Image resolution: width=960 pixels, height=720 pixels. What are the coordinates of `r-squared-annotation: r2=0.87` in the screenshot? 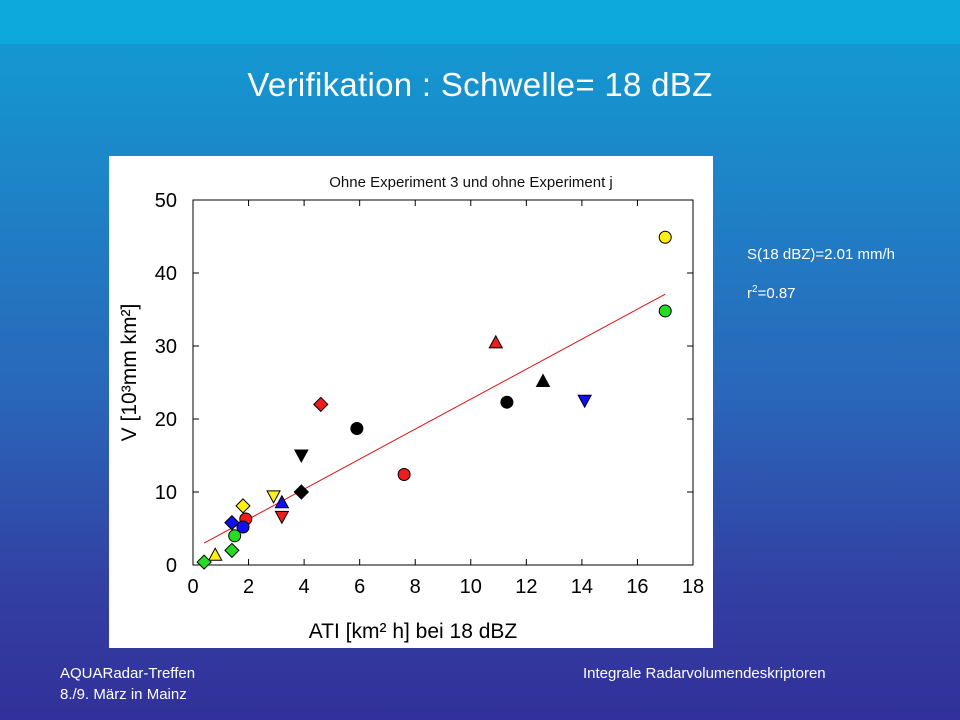 It's located at (771, 293).